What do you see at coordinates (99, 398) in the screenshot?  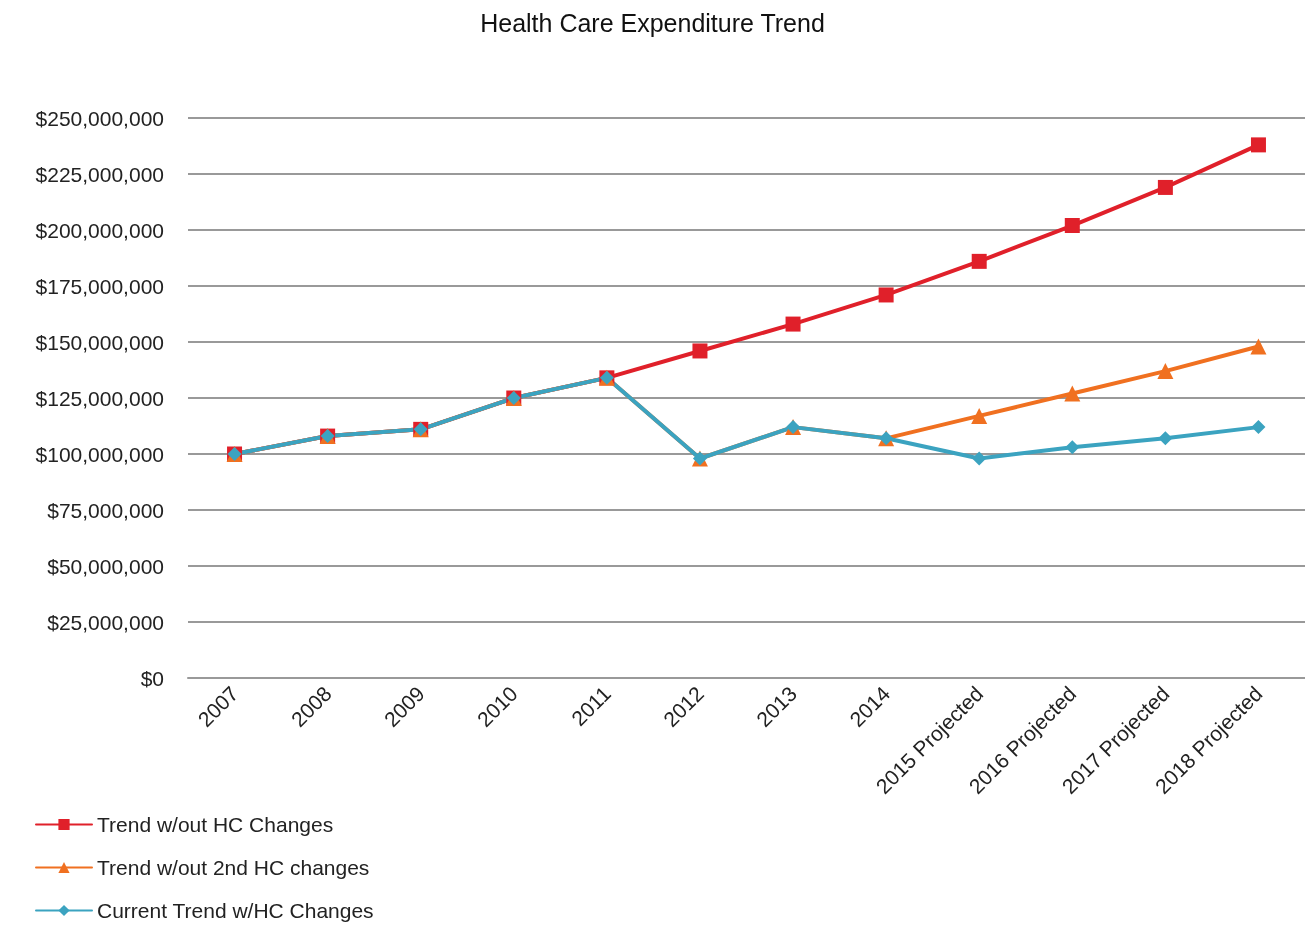 I see `y-tick-label: $125,000,000` at bounding box center [99, 398].